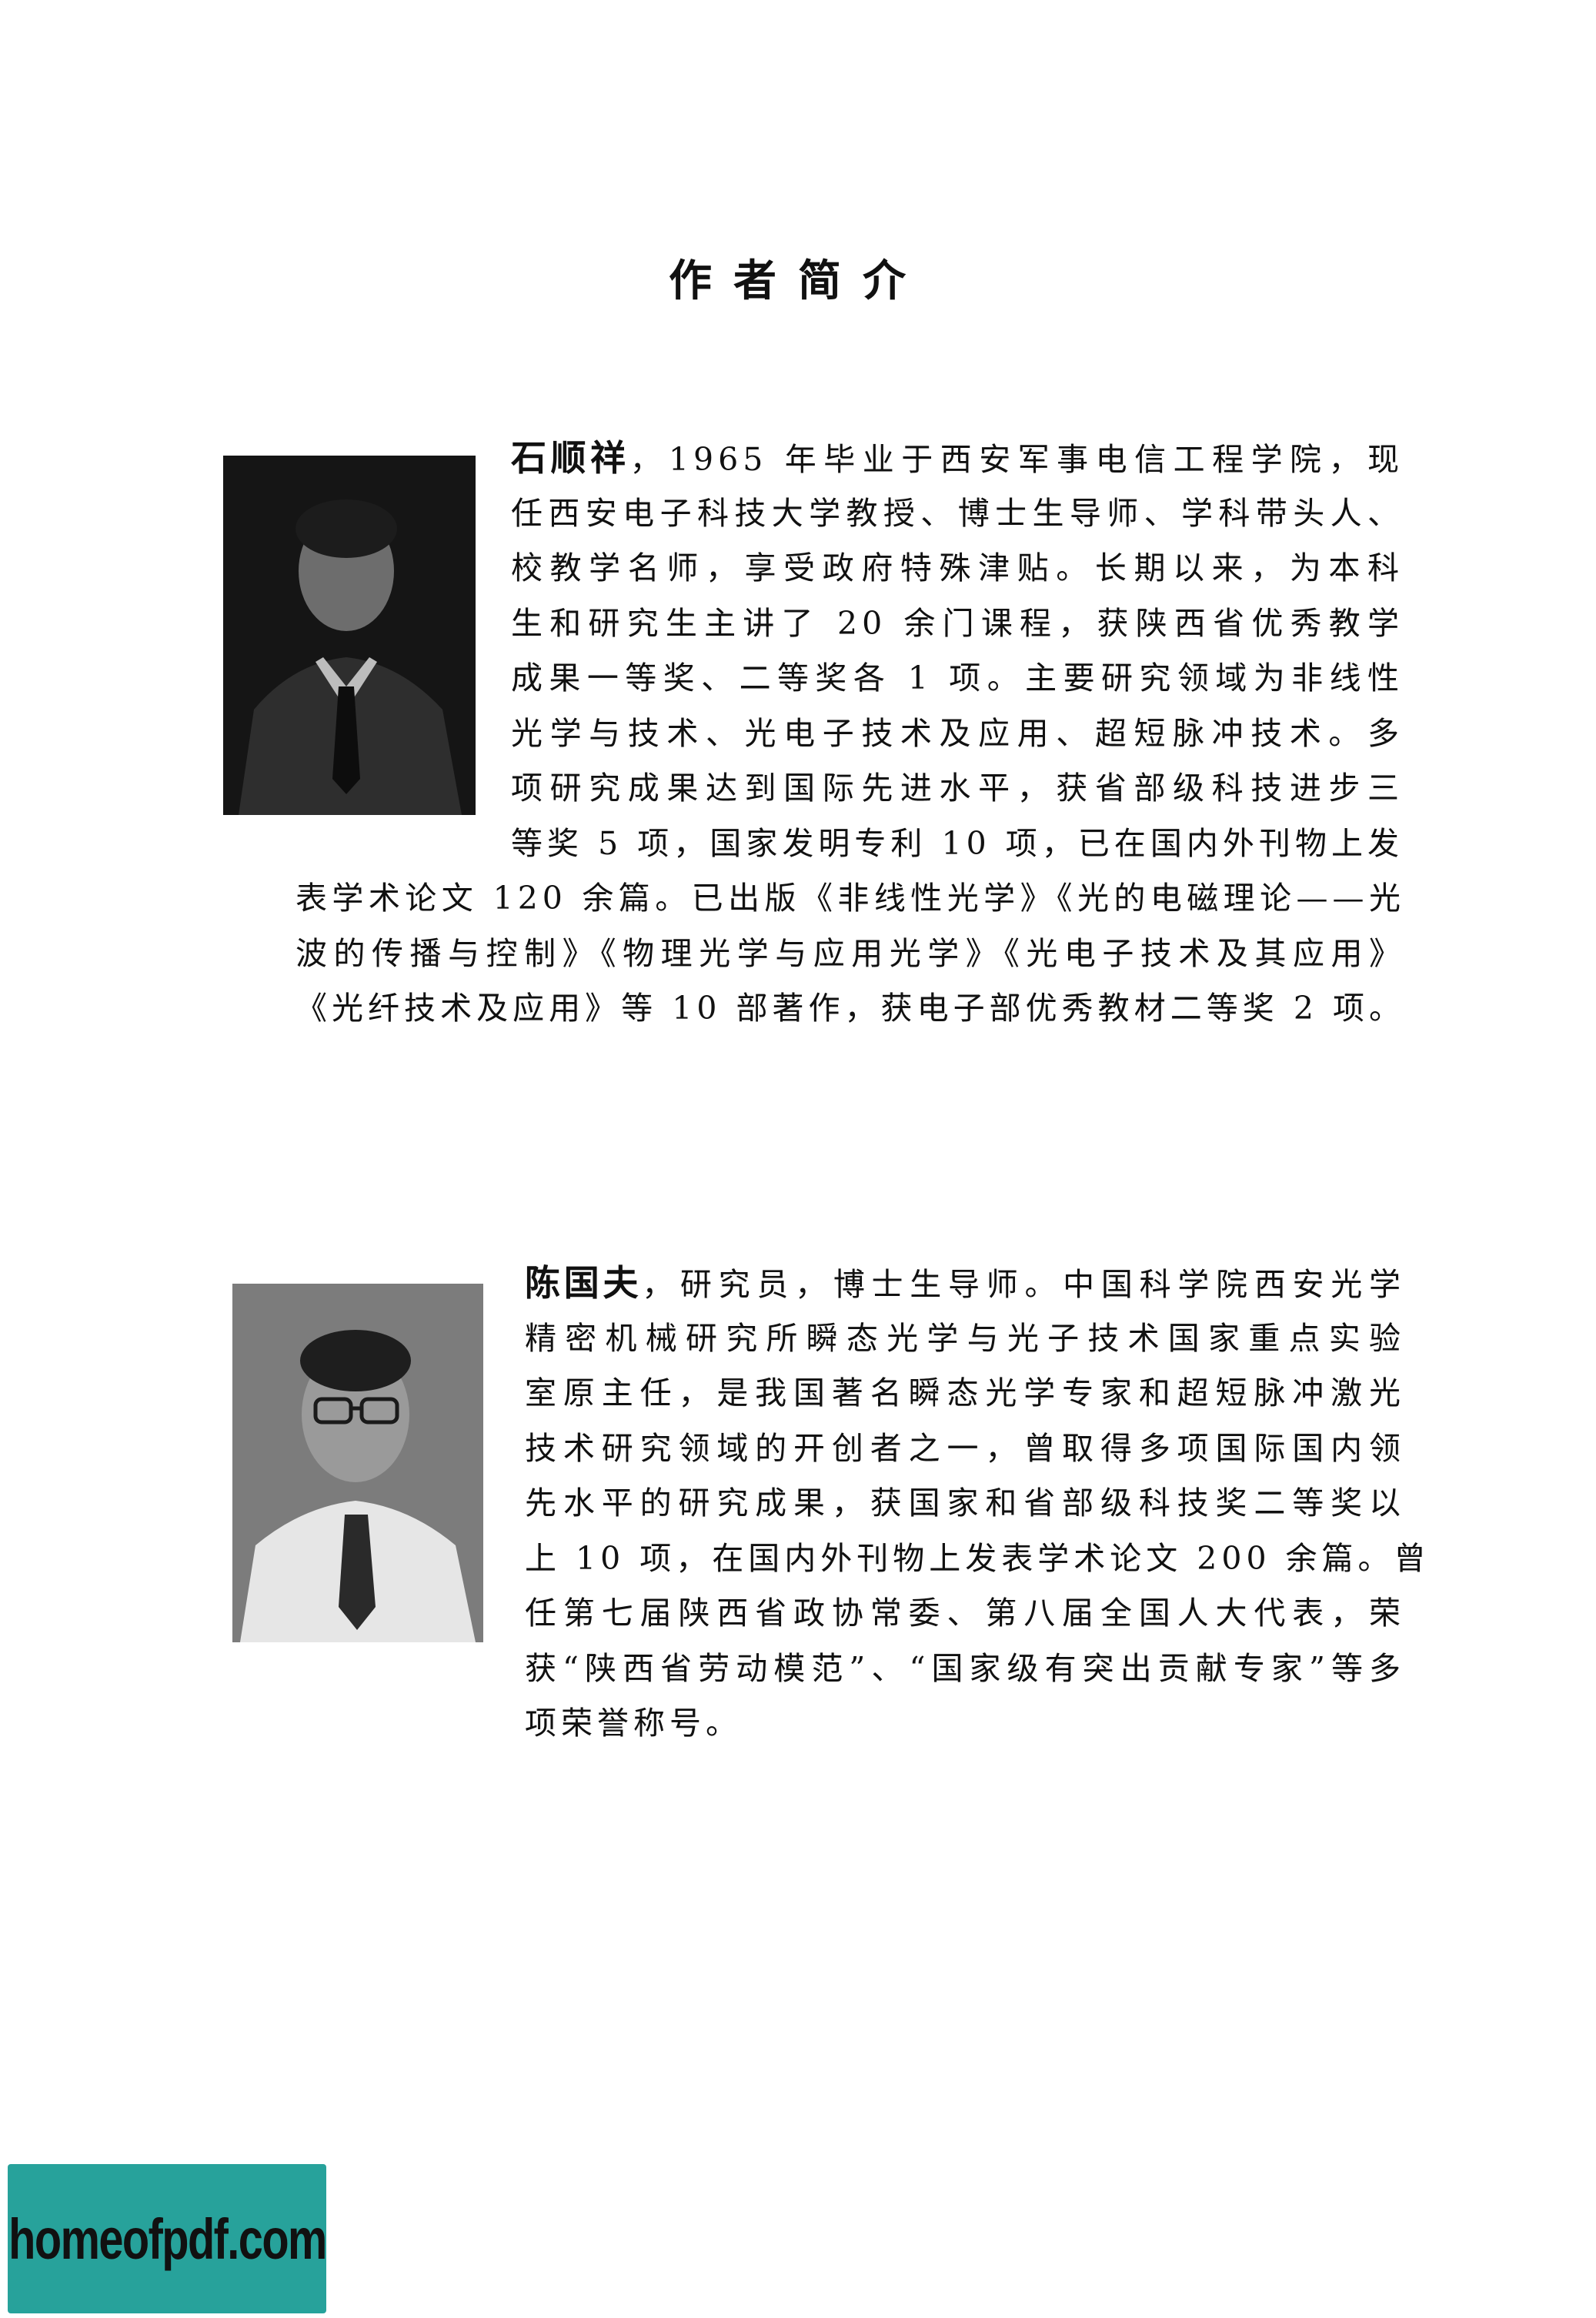 Image resolution: width=1596 pixels, height=2318 pixels. What do you see at coordinates (957, 843) in the screenshot?
I see `author-1-line-8: 等奖 5 项，国家发明专利 10 项，已在国内外刊物上发` at bounding box center [957, 843].